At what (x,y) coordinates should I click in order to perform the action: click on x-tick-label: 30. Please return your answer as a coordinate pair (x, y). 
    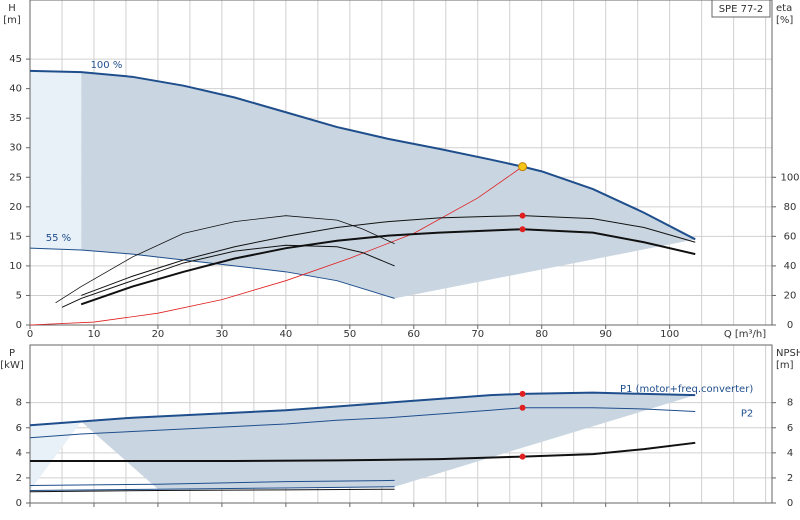
    Looking at the image, I should click on (222, 334).